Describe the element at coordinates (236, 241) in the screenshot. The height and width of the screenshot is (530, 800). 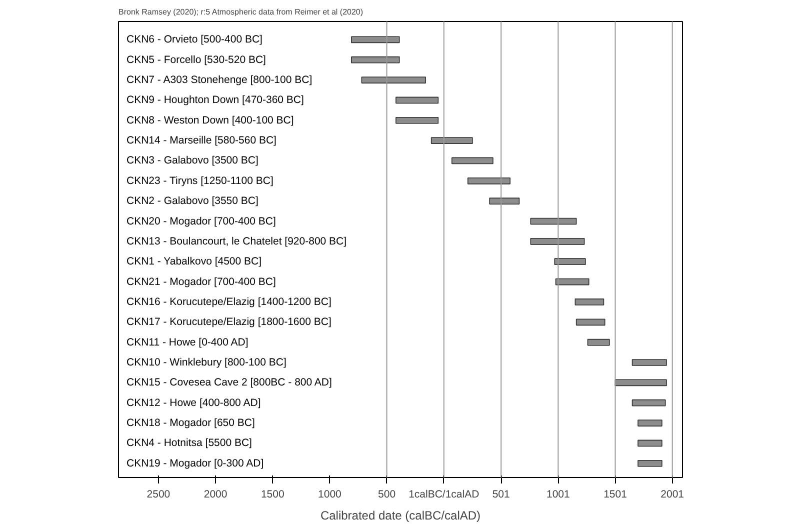
I see `y-tick-label: CKN13 - Boulancourt, le Chatelet [920-800 BC]` at that location.